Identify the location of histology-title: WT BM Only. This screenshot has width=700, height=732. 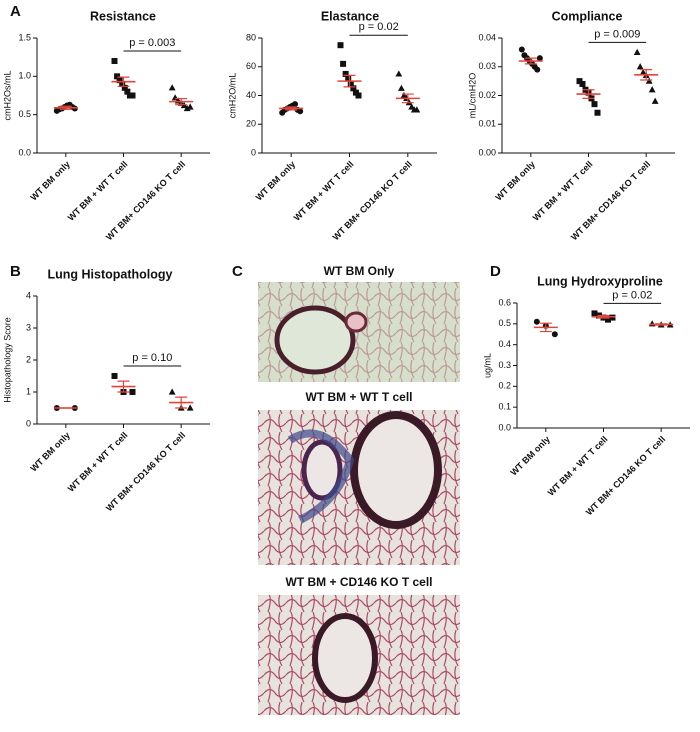
(359, 271).